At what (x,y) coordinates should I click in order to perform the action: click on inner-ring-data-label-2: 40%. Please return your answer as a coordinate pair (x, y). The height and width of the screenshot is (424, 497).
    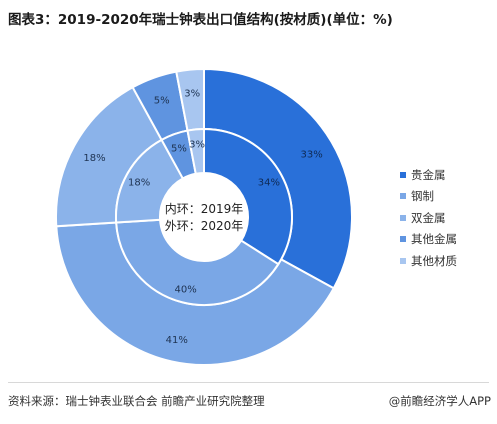
    Looking at the image, I should click on (185, 290).